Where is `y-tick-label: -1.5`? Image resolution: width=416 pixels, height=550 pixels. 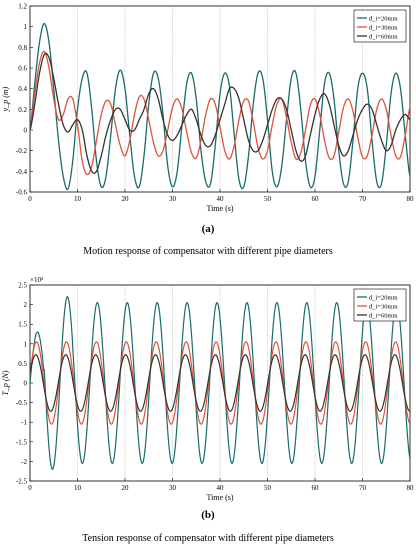
y-tick-label: -1.5 is located at coordinates (22, 442).